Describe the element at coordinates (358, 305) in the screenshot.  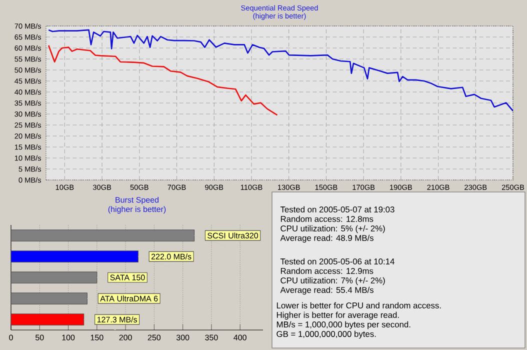
I see `text: Lower is better for CPU and random access.` at that location.